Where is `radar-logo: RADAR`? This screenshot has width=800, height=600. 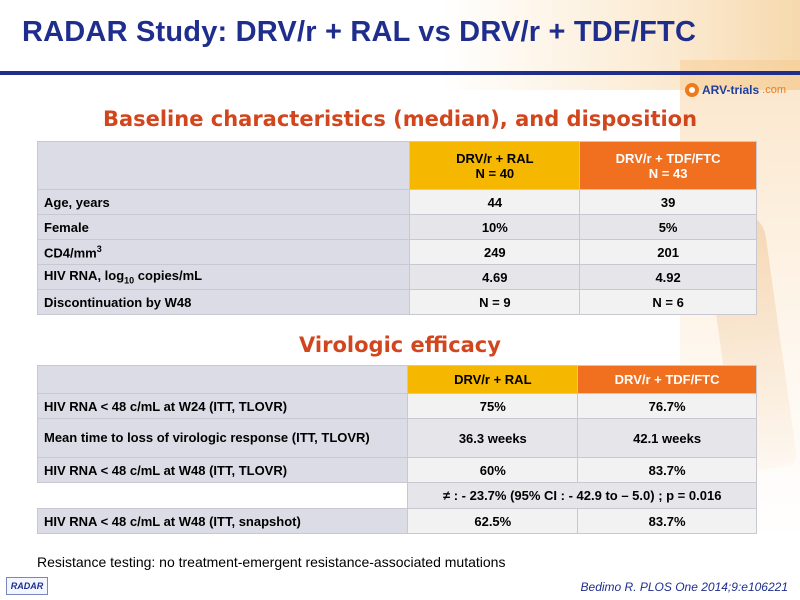 radar-logo: RADAR is located at coordinates (27, 586).